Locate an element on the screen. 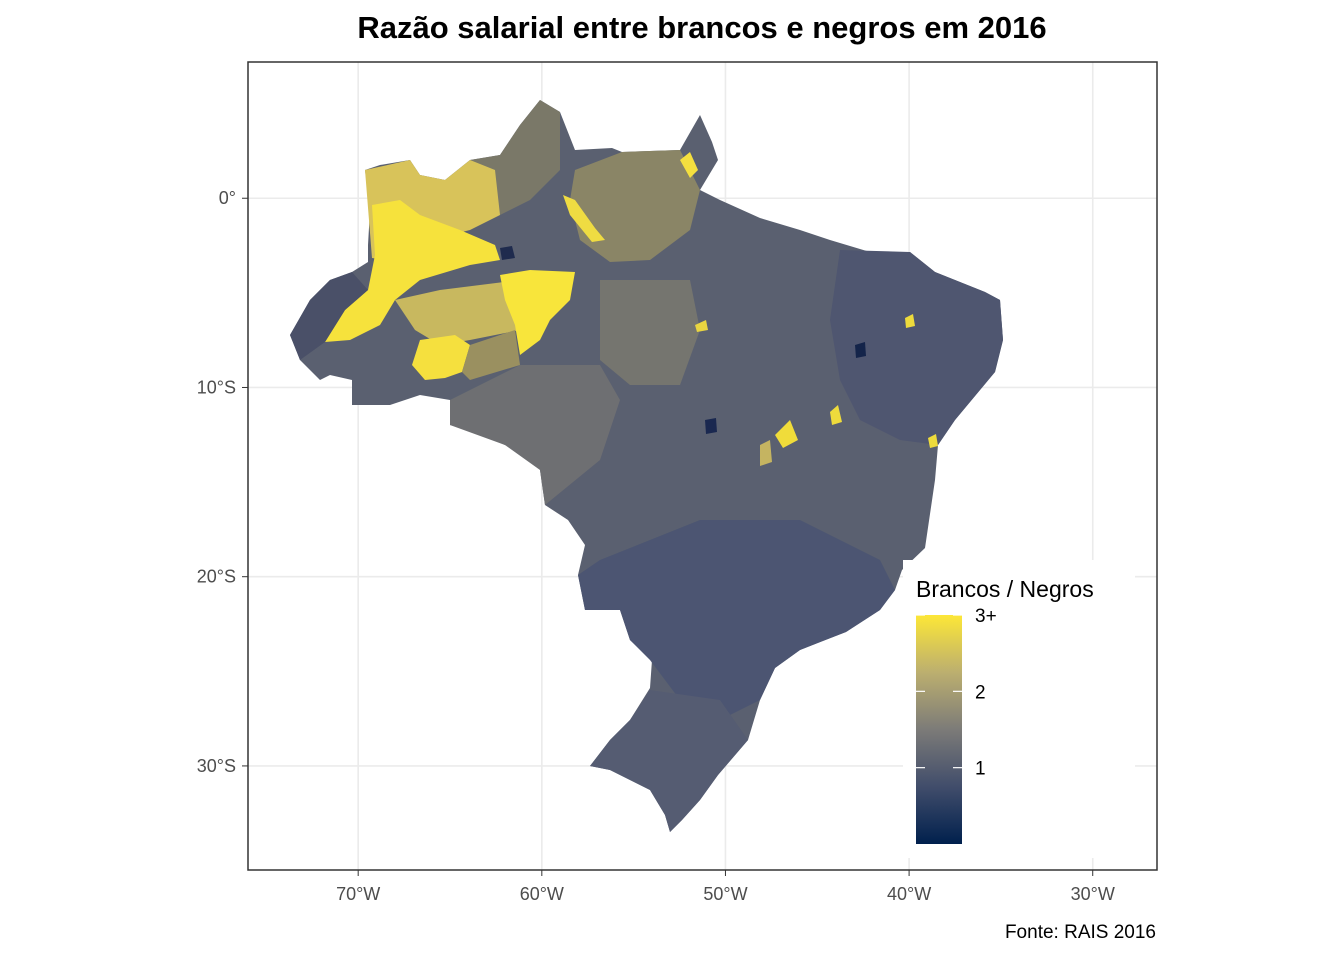 The image size is (1344, 960). region-amapa-yellow is located at coordinates (689, 165).